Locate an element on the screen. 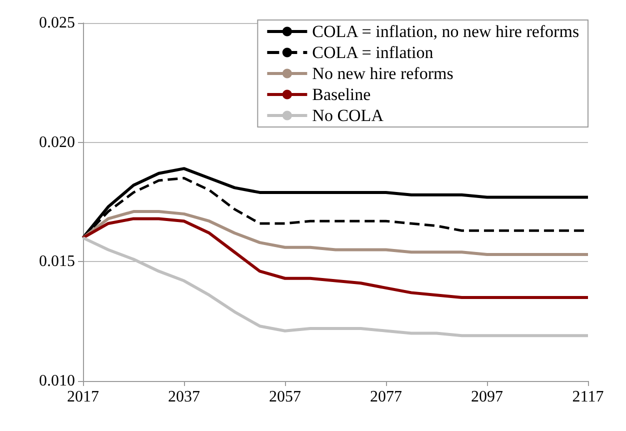 This screenshot has width=626, height=431. legend-label: No COLA is located at coordinates (348, 115).